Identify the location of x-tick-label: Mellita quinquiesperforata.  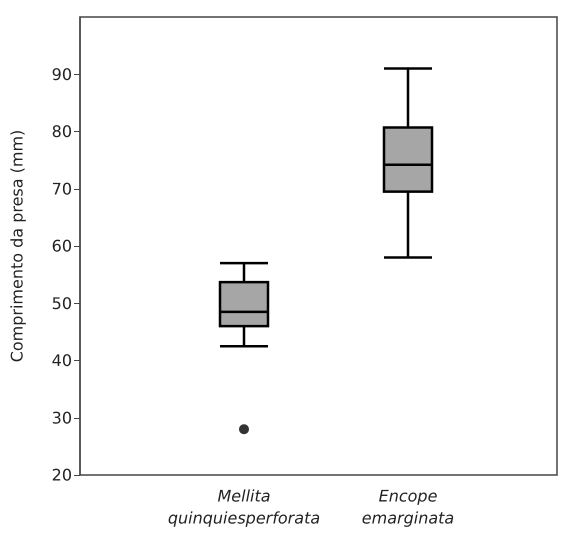
(244, 507).